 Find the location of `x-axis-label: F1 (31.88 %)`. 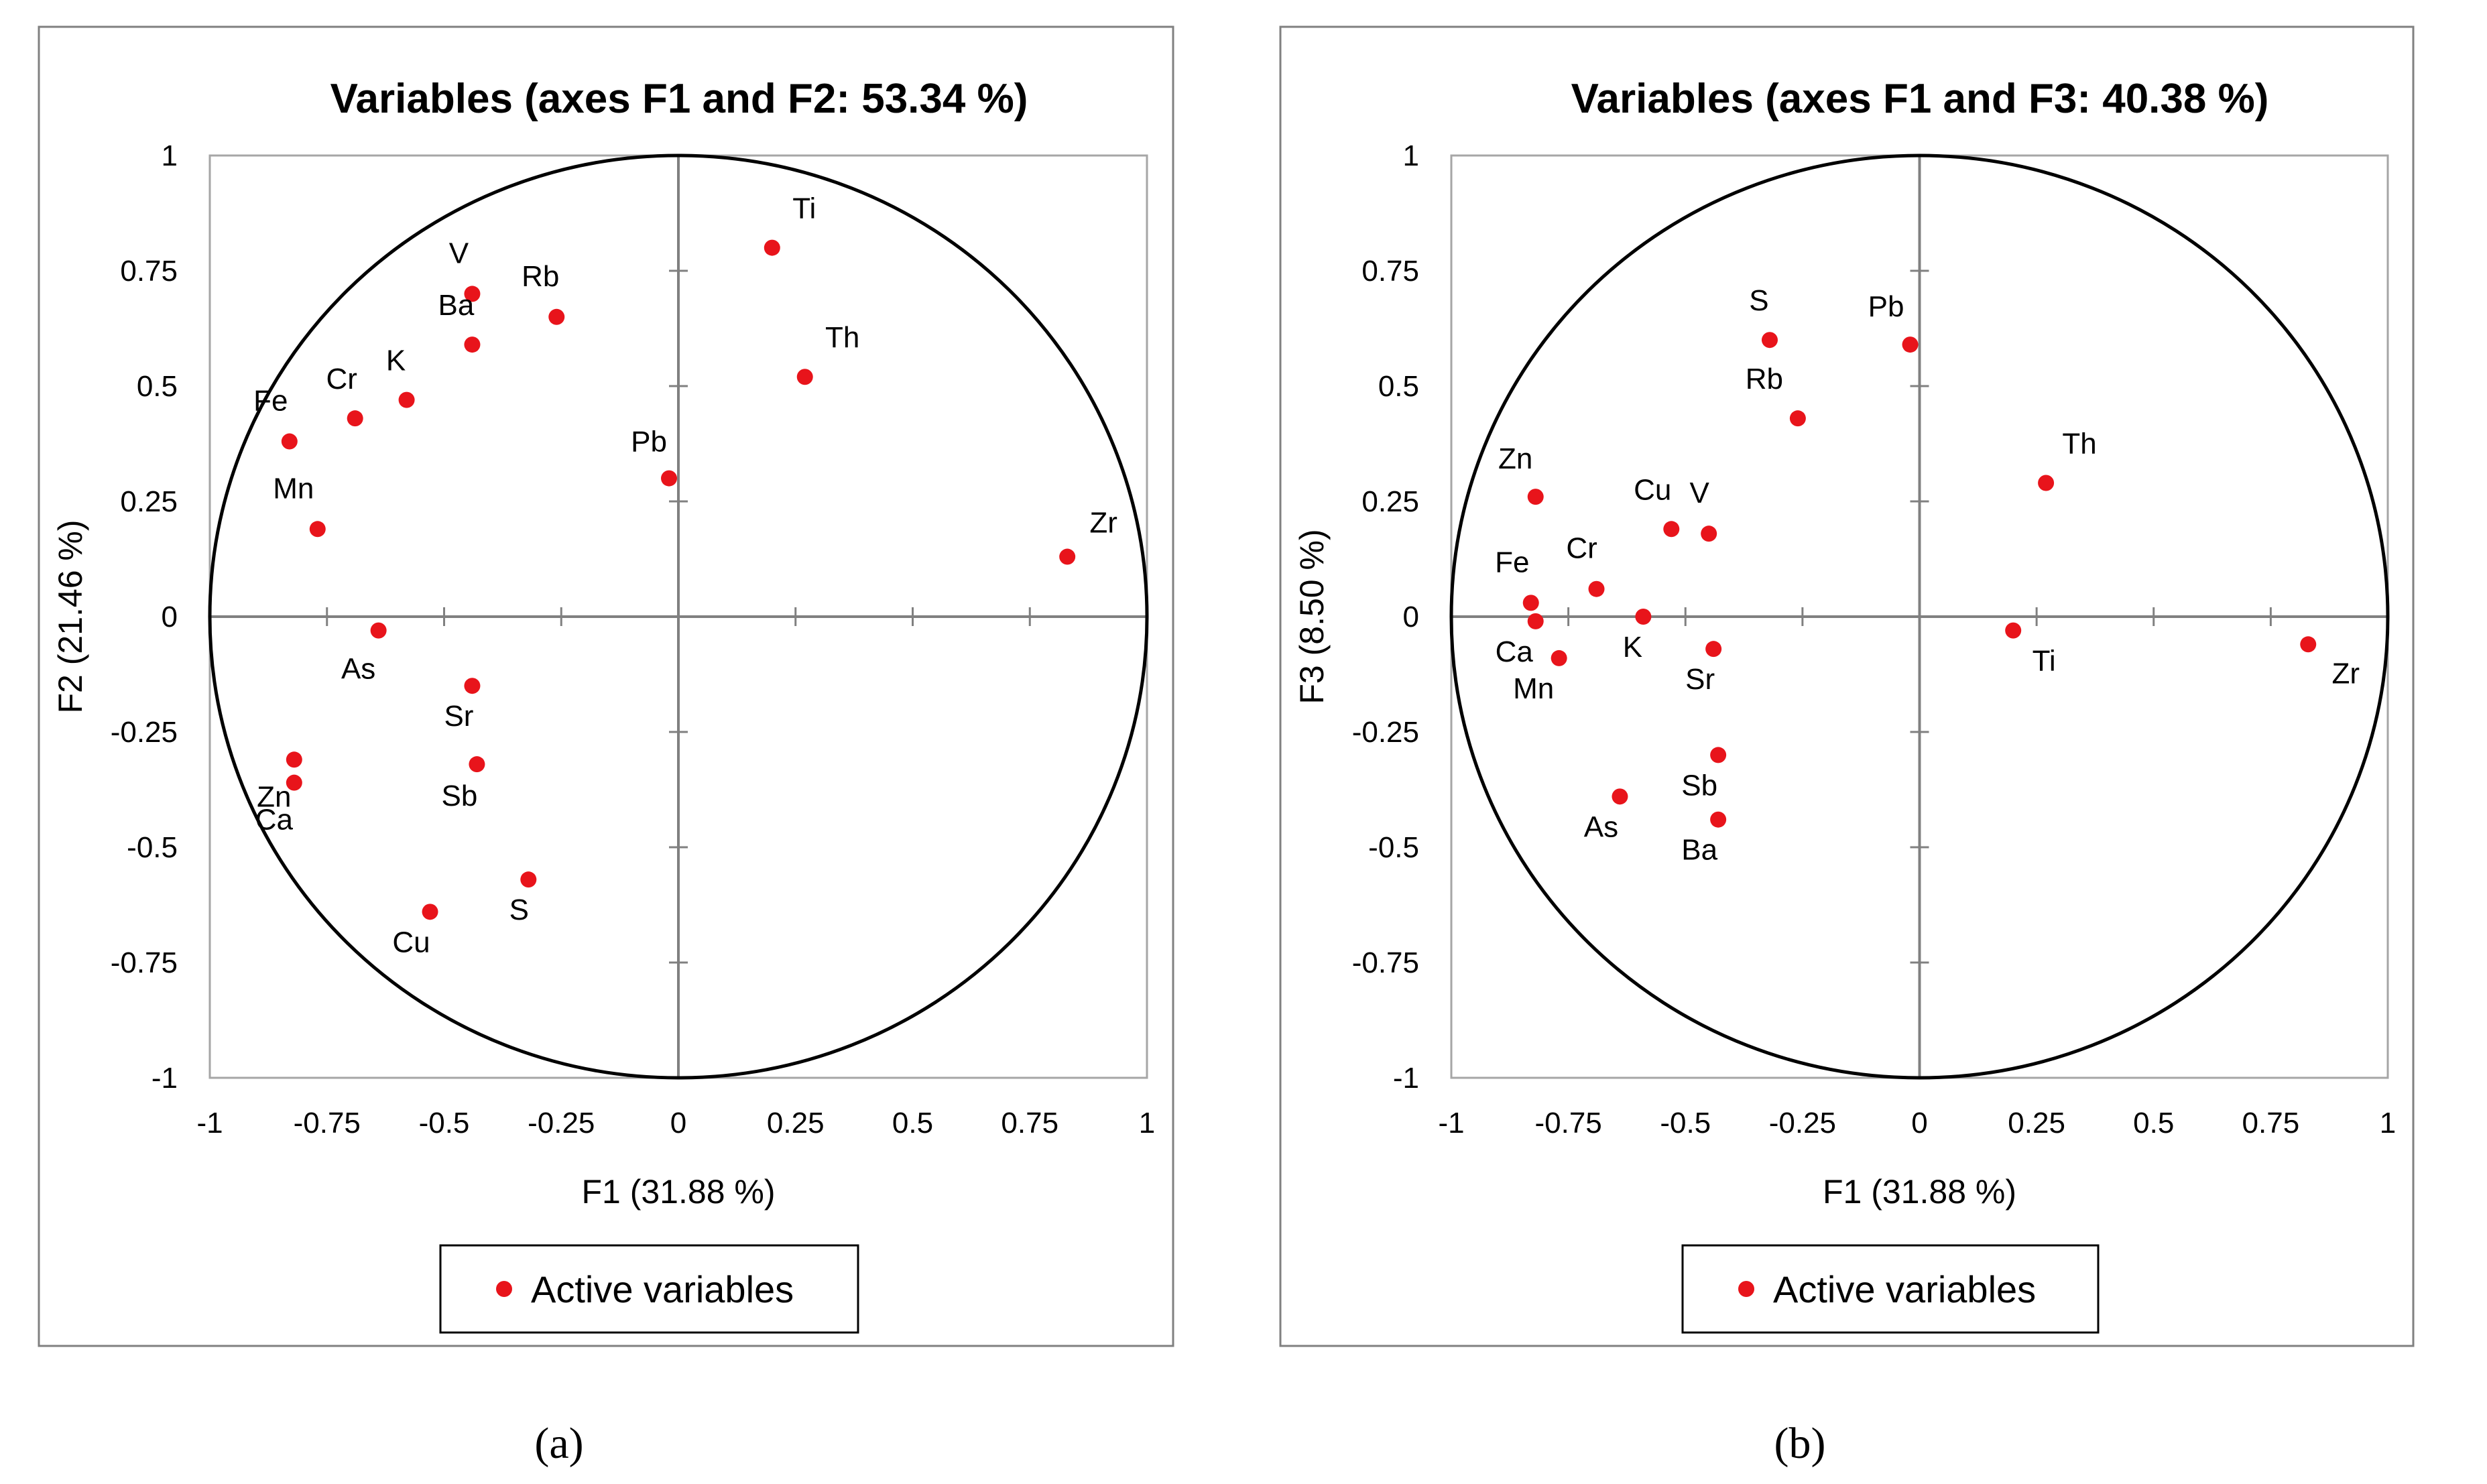

x-axis-label: F1 (31.88 %) is located at coordinates (678, 1192).